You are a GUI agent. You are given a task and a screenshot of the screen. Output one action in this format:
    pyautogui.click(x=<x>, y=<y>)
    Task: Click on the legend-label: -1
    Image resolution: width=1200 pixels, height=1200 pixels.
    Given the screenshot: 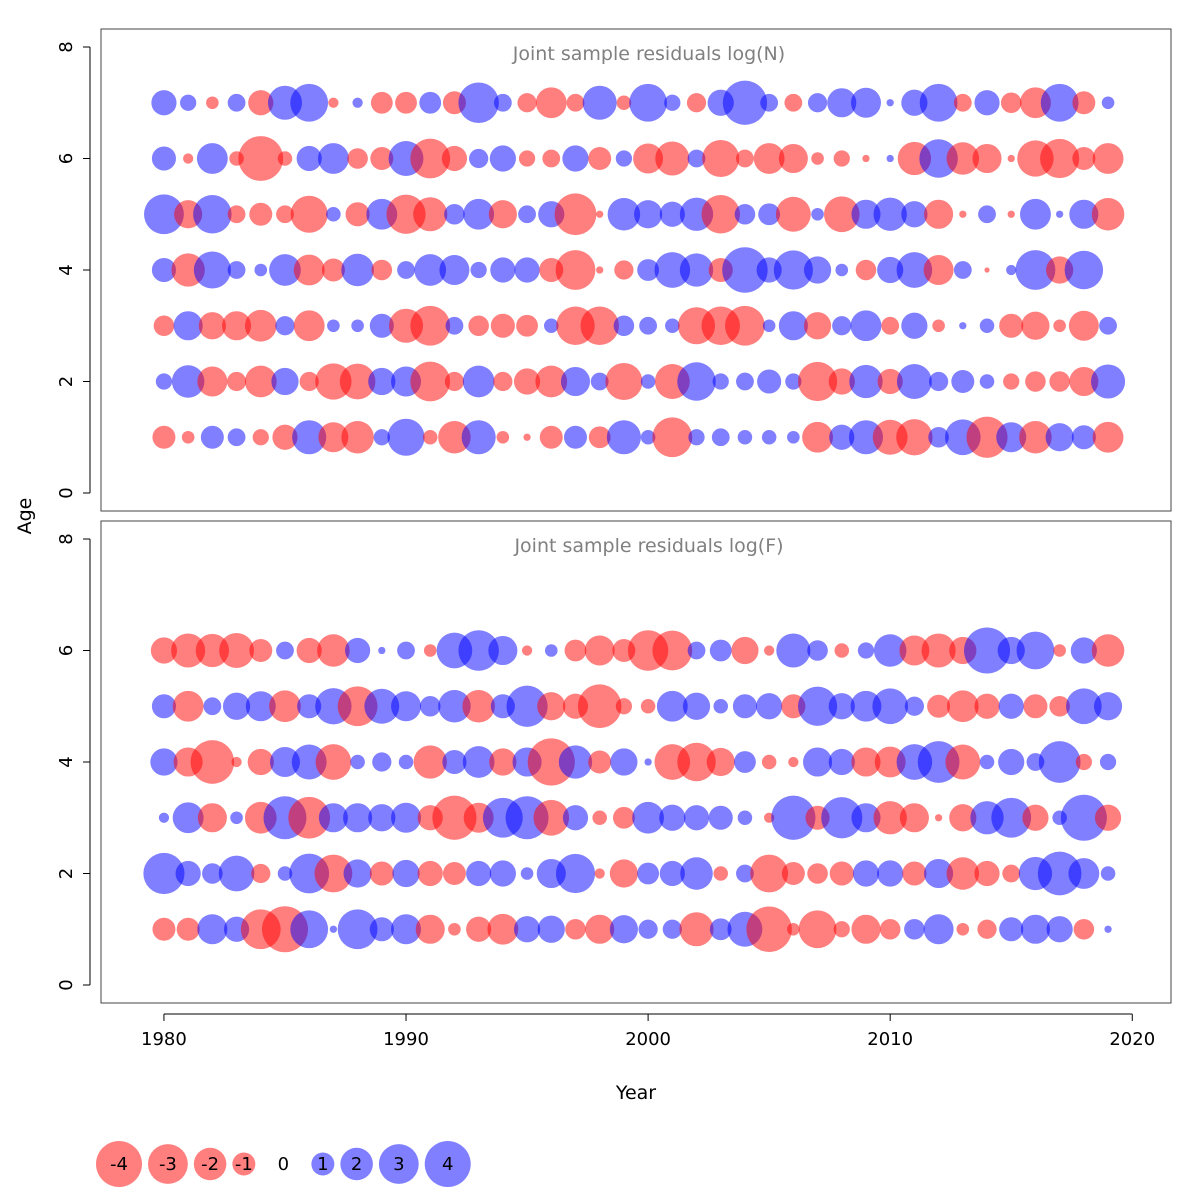 What is the action you would take?
    pyautogui.click(x=244, y=1164)
    